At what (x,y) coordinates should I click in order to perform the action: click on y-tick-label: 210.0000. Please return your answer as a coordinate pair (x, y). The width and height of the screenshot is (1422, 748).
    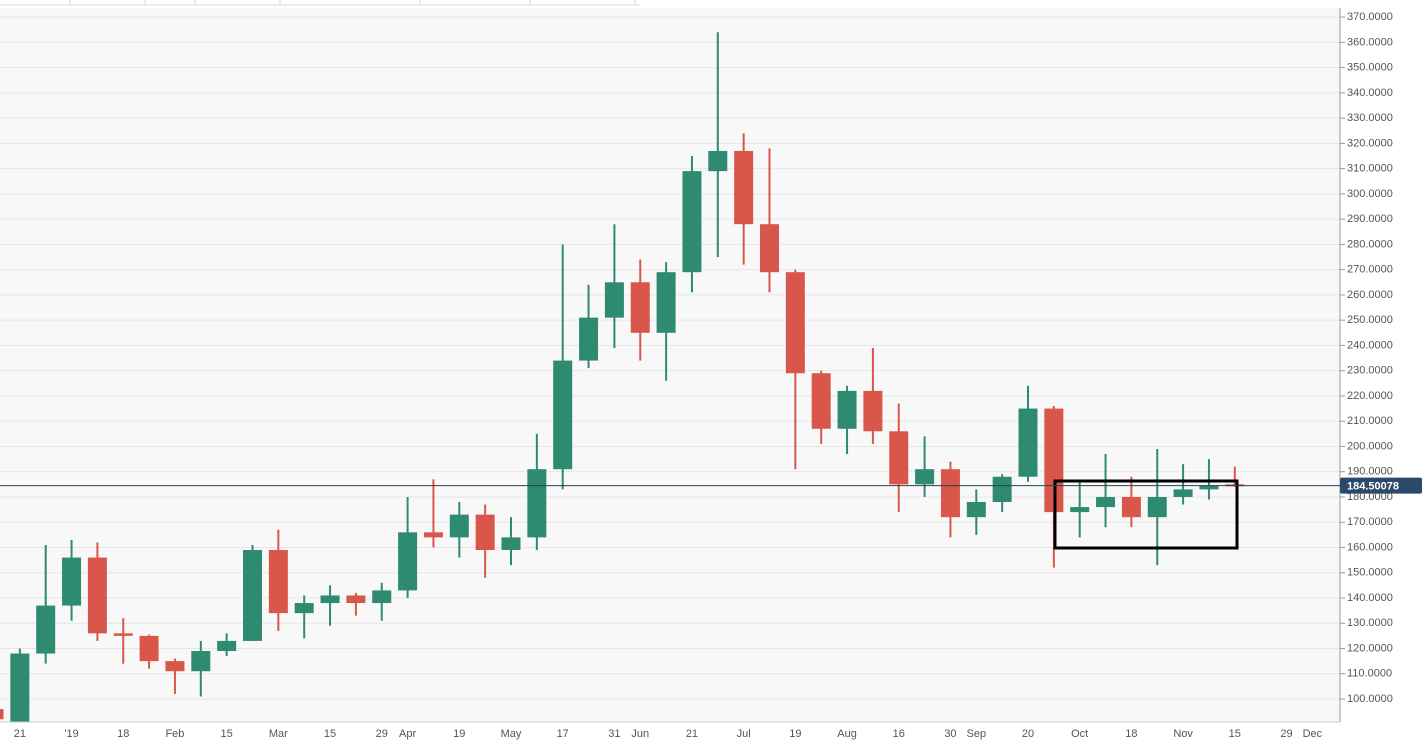
    Looking at the image, I should click on (1370, 421).